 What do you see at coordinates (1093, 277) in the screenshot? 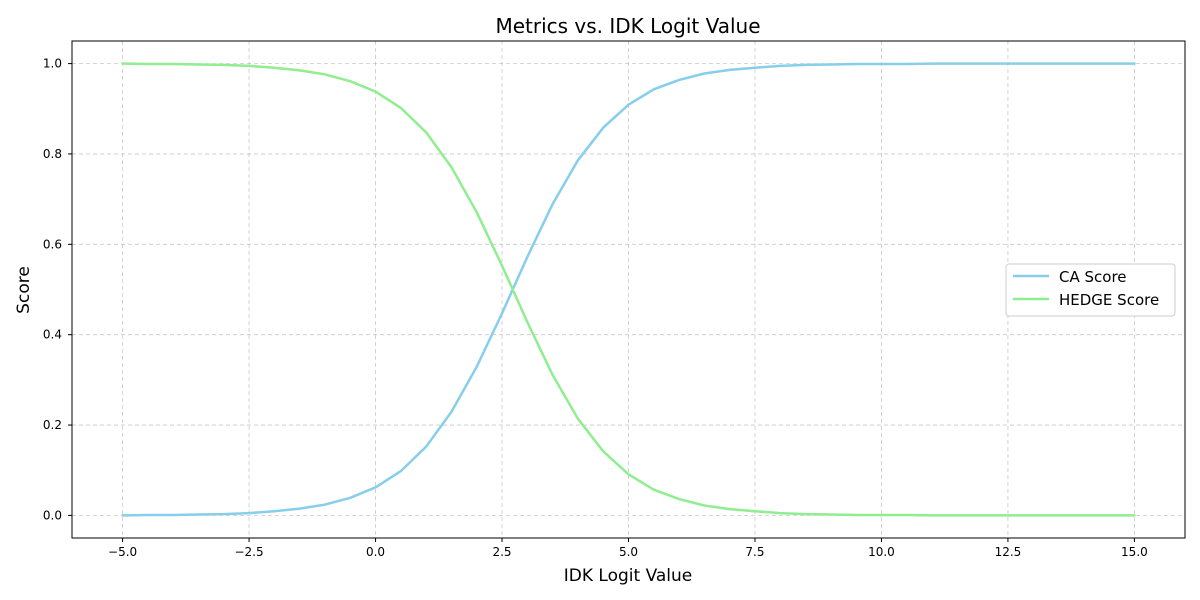
I see `legend-label-ca-score: CA Score` at bounding box center [1093, 277].